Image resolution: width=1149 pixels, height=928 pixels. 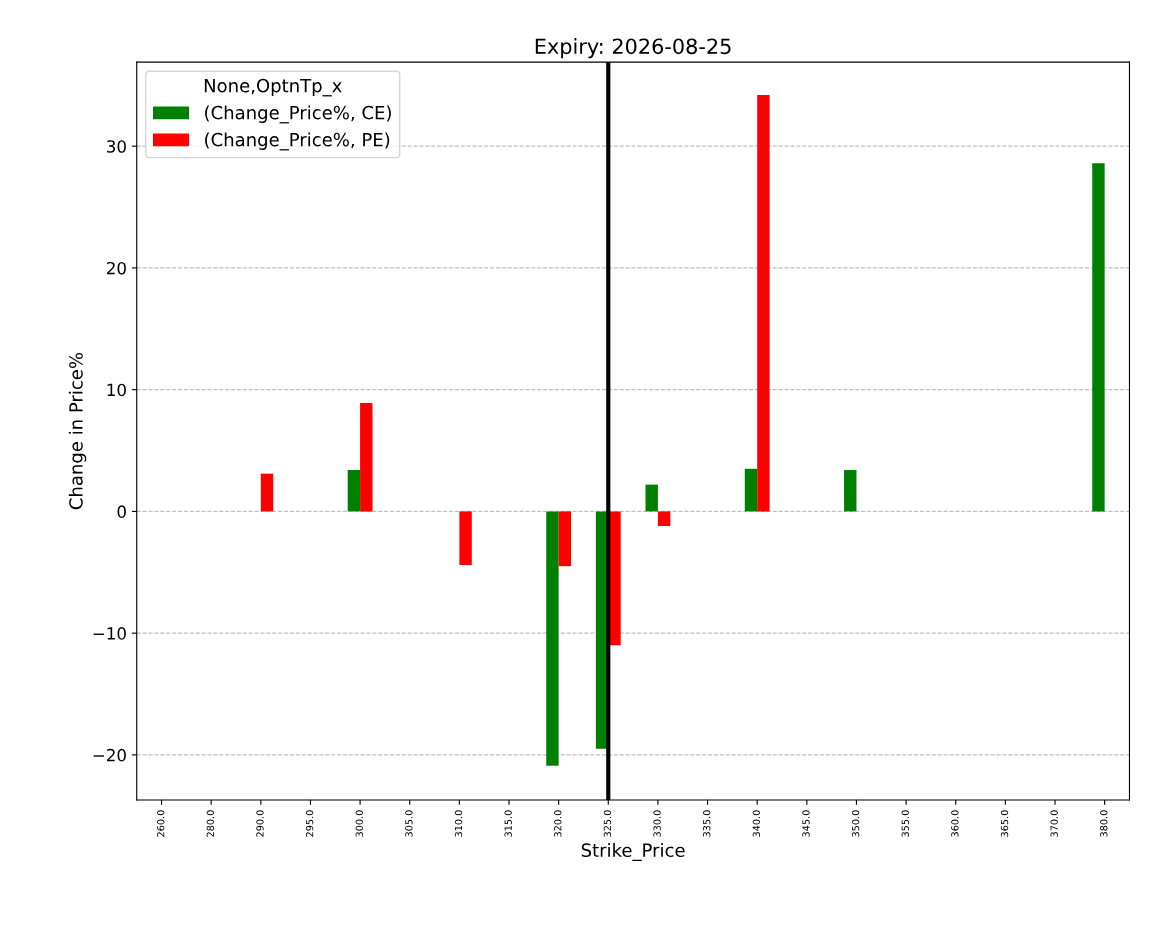 What do you see at coordinates (806, 823) in the screenshot?
I see `x-tick-label: 345.0` at bounding box center [806, 823].